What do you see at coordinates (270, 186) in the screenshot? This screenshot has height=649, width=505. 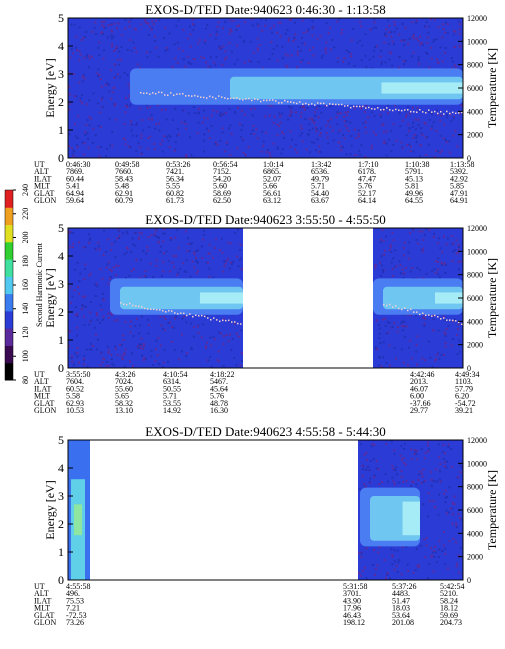 I see `table-cell: 5.66` at bounding box center [270, 186].